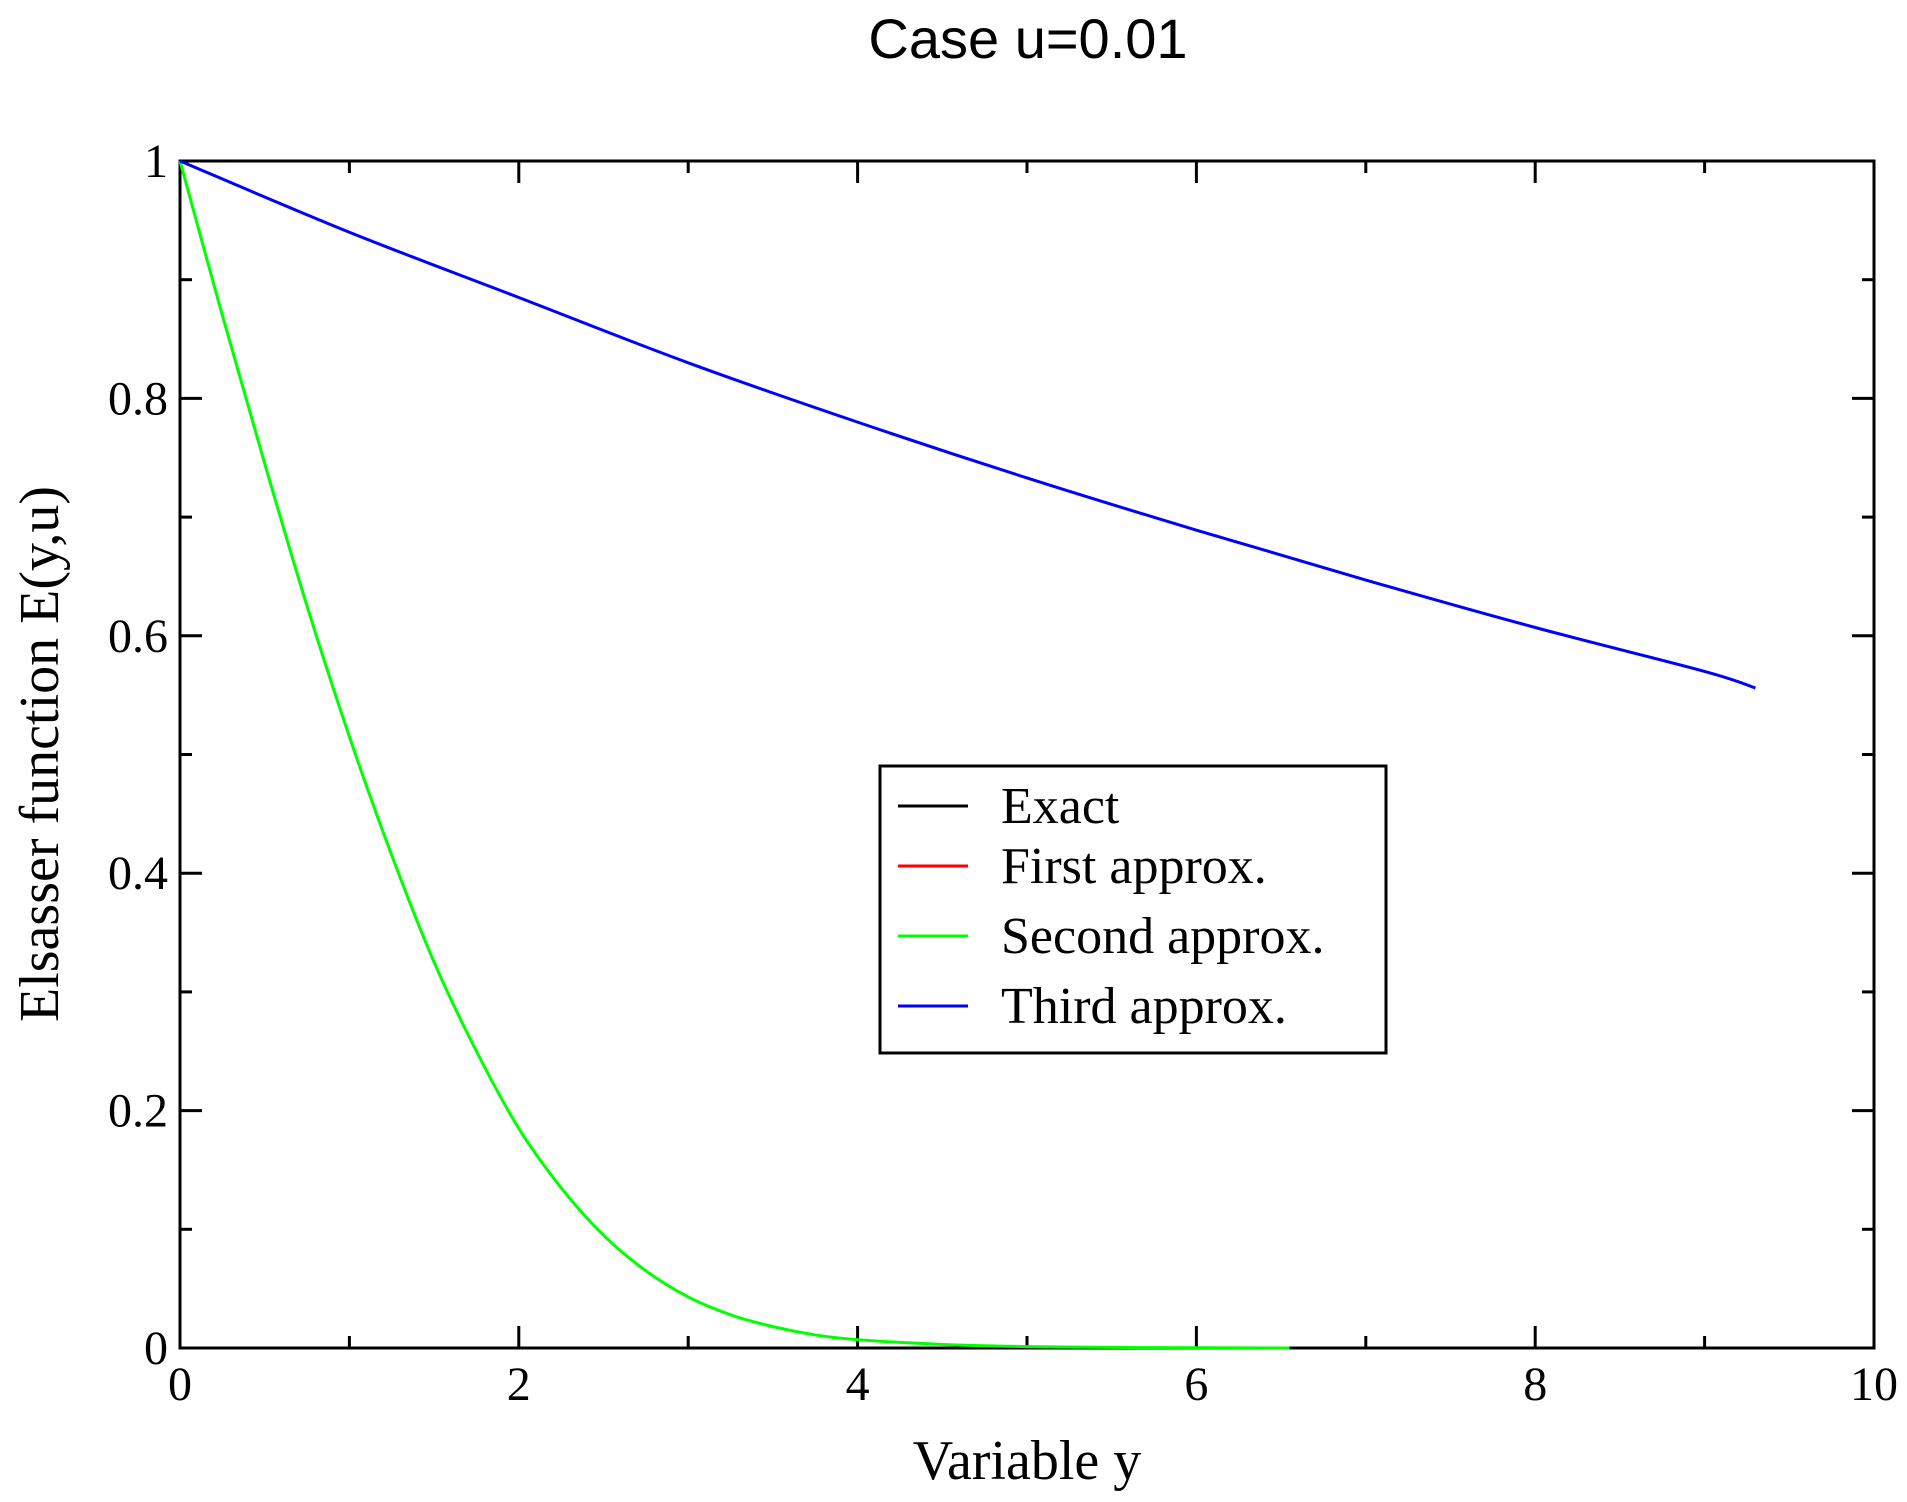 The width and height of the screenshot is (1907, 1502). What do you see at coordinates (1535, 1384) in the screenshot?
I see `x-tick-label: 8` at bounding box center [1535, 1384].